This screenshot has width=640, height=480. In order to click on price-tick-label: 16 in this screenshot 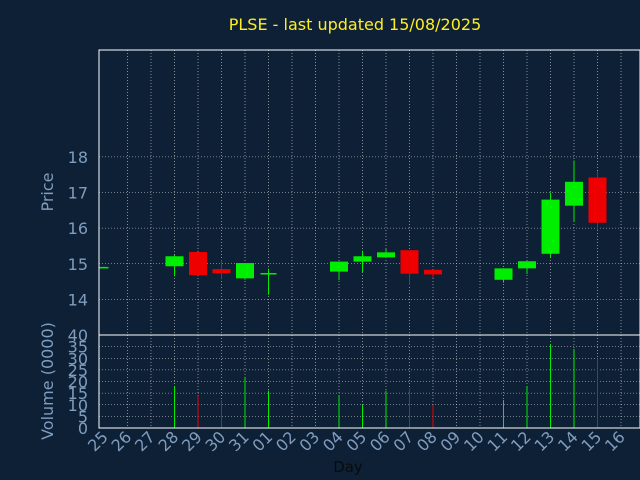, I will do `click(78, 228)`.